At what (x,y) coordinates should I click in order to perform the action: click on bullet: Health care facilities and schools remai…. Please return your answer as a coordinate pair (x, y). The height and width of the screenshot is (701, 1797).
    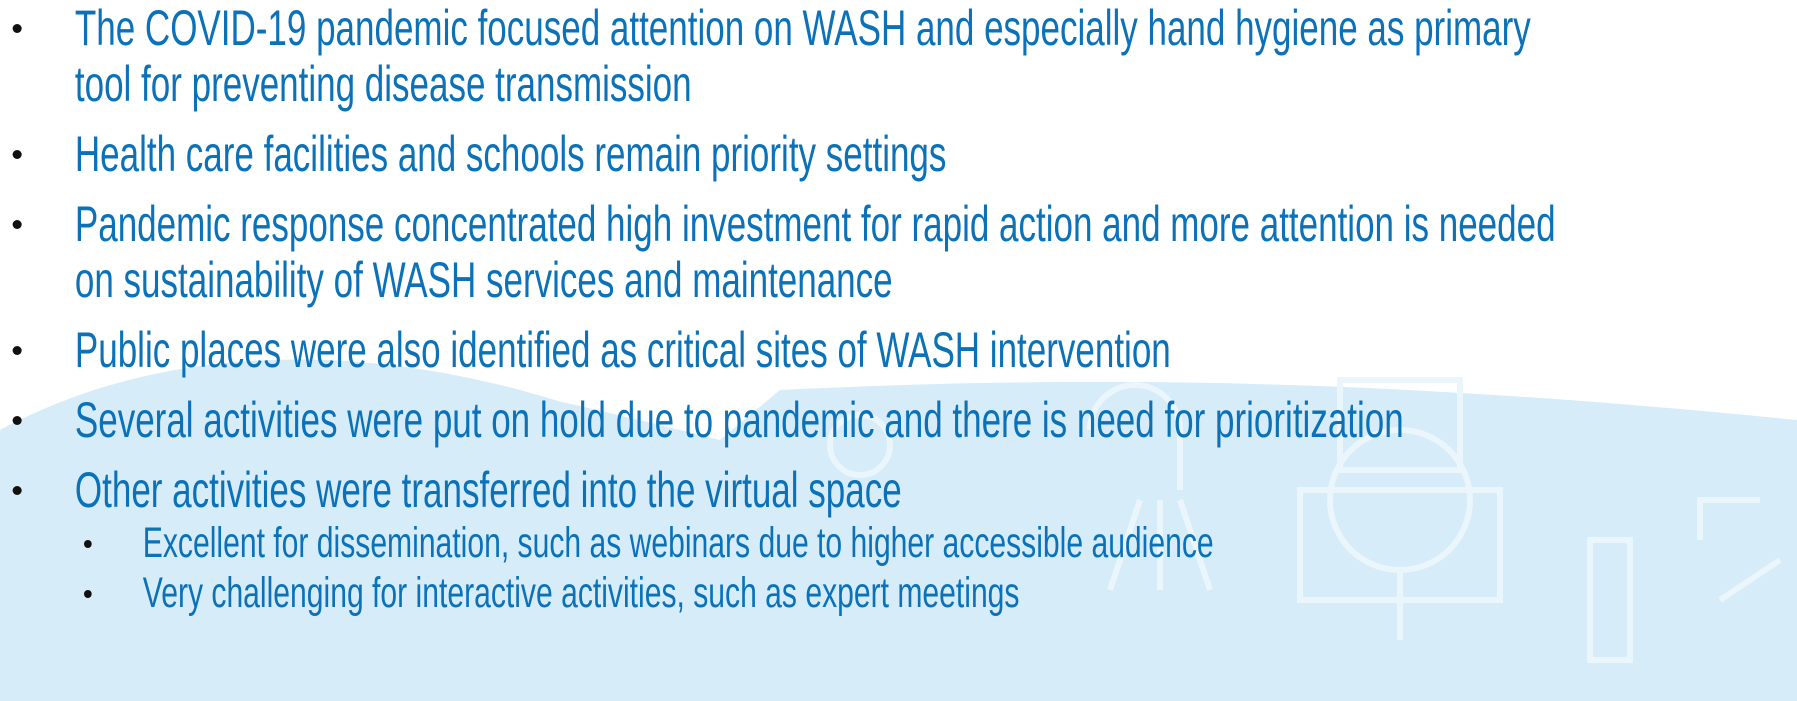
    Looking at the image, I should click on (784, 154).